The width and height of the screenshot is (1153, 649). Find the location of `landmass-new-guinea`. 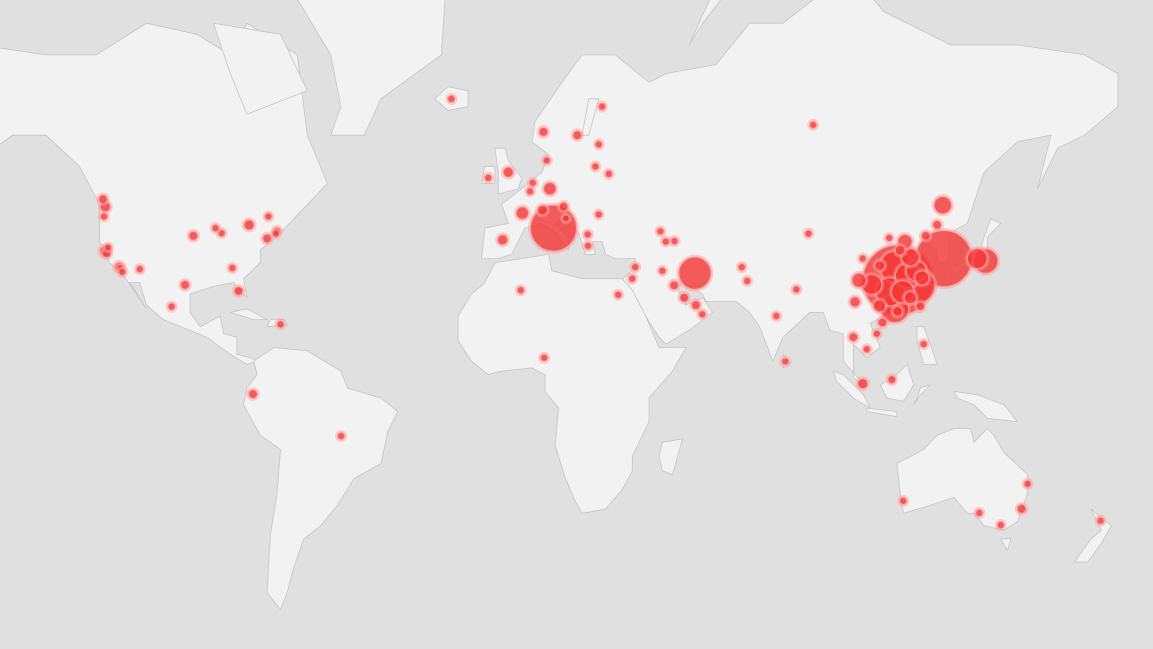

landmass-new-guinea is located at coordinates (986, 406).